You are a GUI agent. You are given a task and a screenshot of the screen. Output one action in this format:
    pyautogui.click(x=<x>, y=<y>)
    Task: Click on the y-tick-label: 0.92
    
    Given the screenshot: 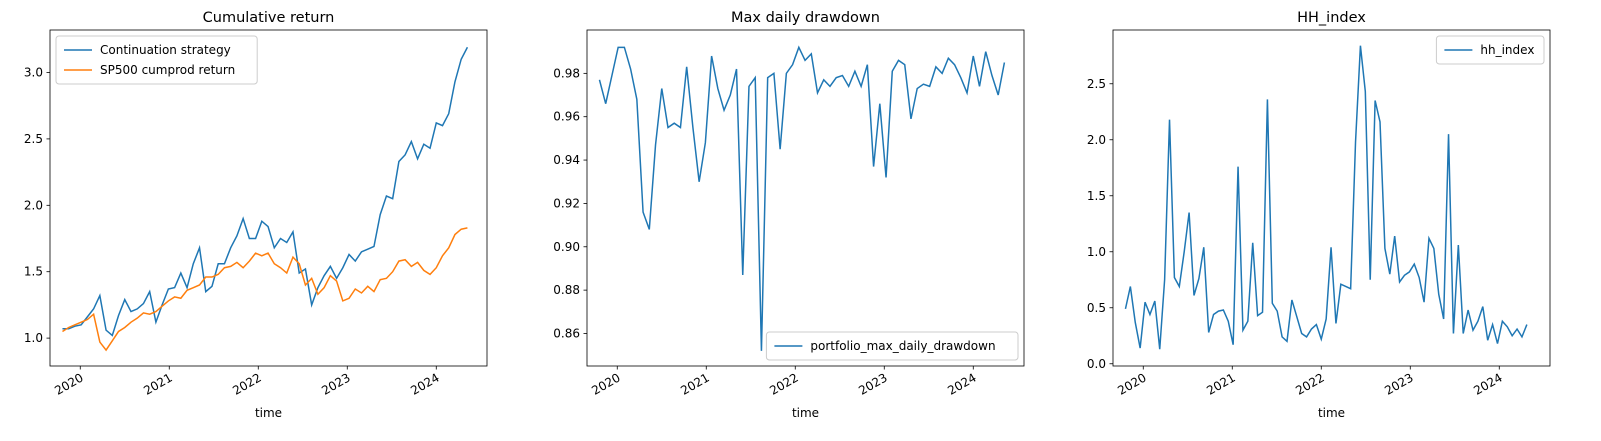 What is the action you would take?
    pyautogui.click(x=566, y=203)
    